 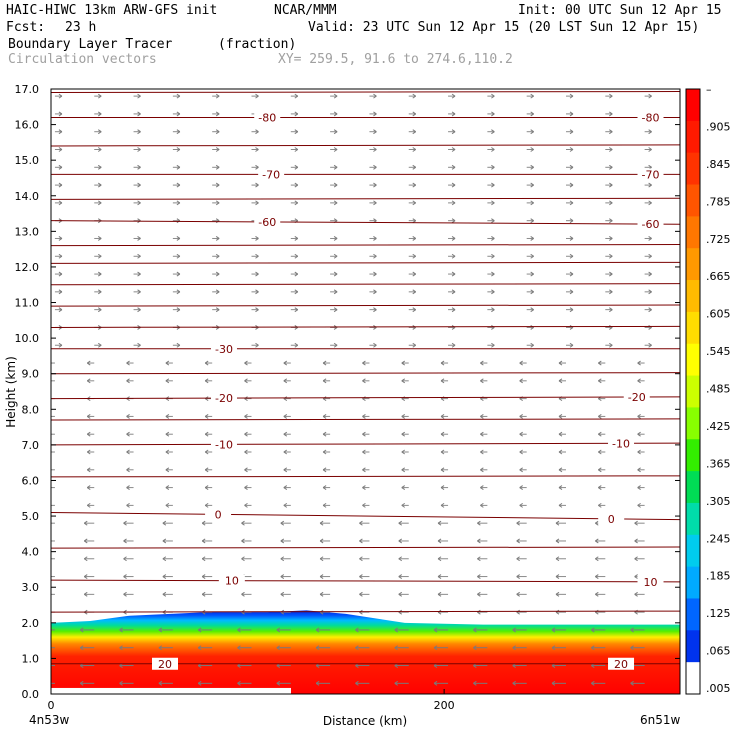 I want to click on colorbar-label: .065, so click(x=718, y=651).